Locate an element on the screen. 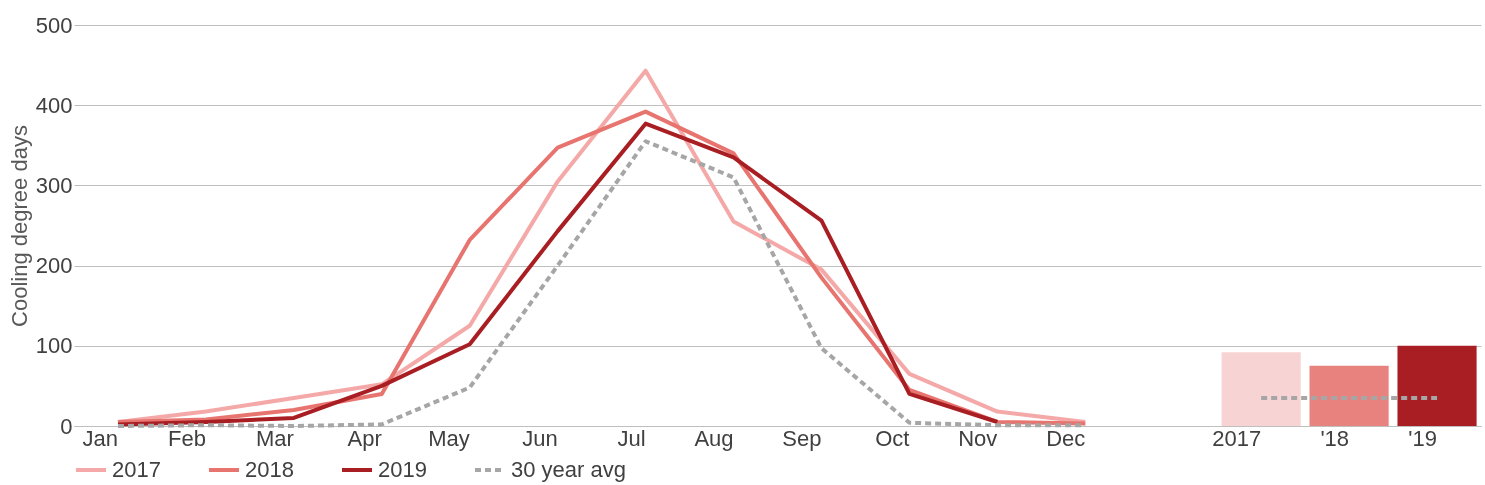  x-tick-label: Apr is located at coordinates (364, 438).